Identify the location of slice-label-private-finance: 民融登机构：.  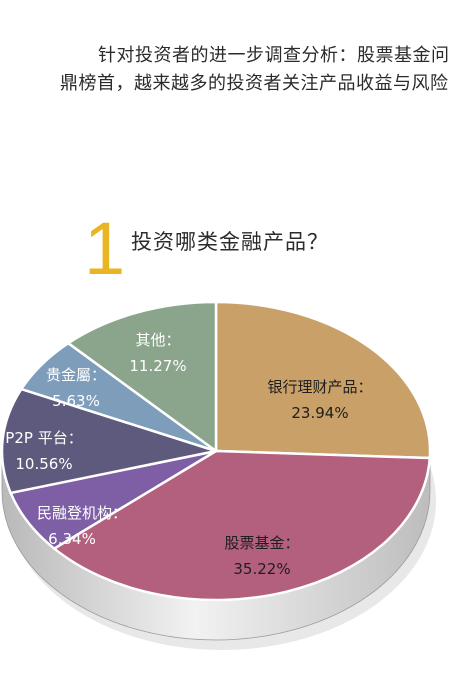
(82, 513).